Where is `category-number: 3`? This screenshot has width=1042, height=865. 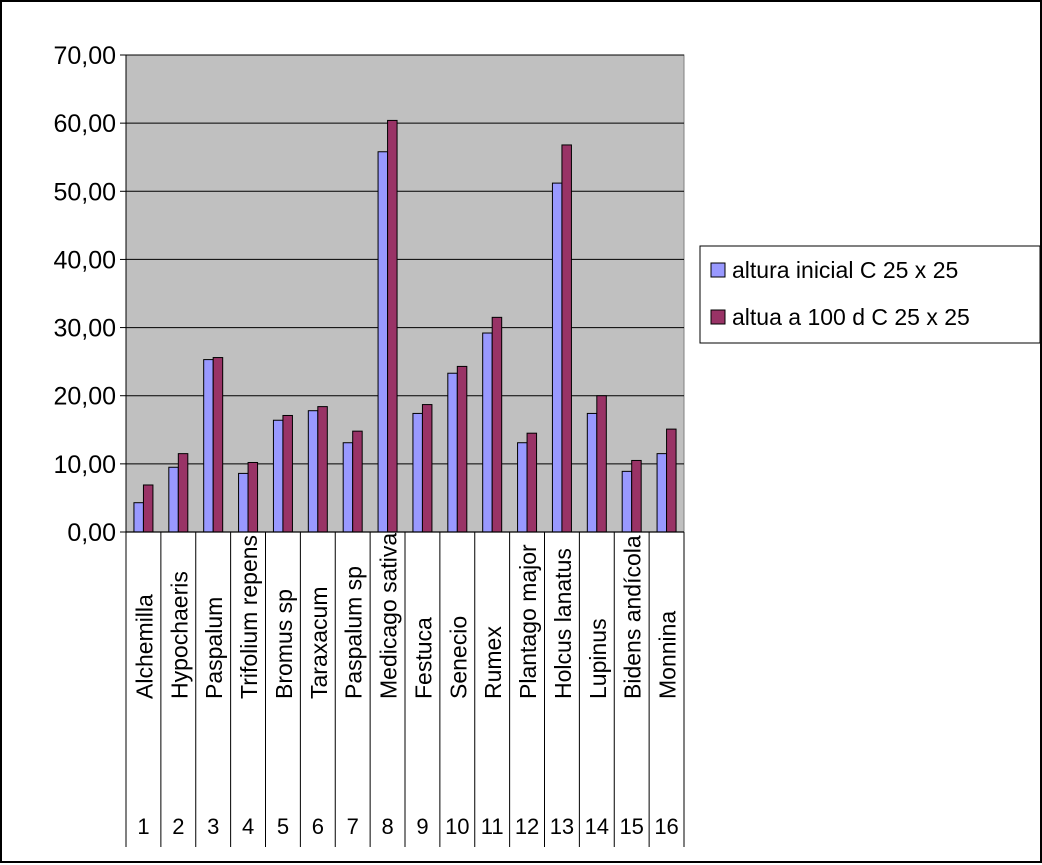
category-number: 3 is located at coordinates (213, 826).